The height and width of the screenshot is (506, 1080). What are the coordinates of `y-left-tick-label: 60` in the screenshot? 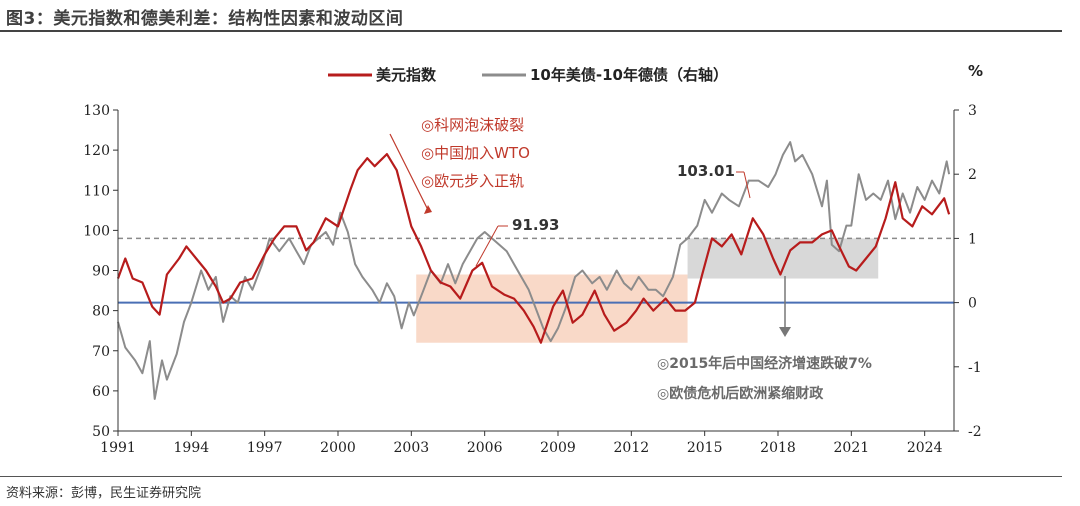 It's located at (101, 392).